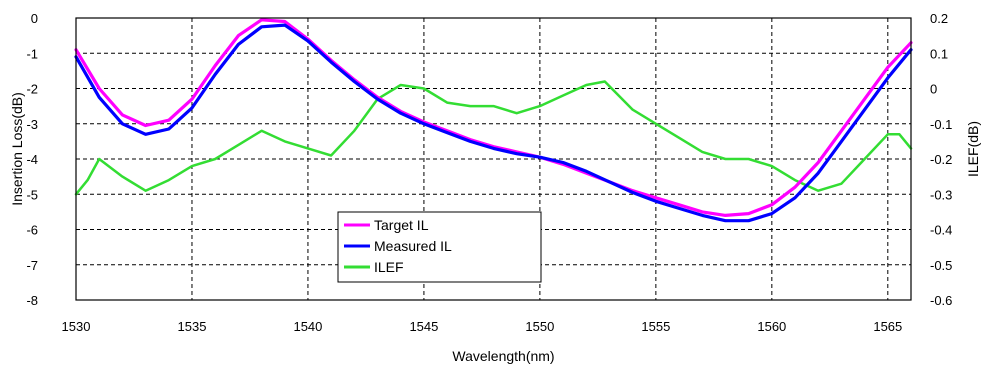 The height and width of the screenshot is (372, 989). What do you see at coordinates (887, 326) in the screenshot?
I see `x-tick-label: 1565` at bounding box center [887, 326].